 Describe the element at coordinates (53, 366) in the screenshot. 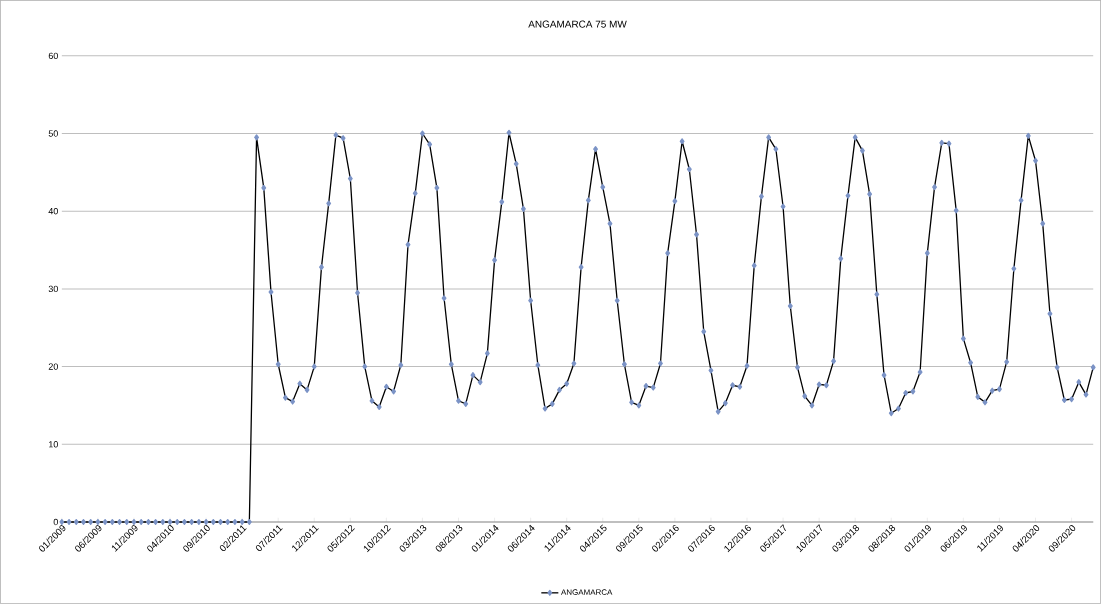

I see `y-tick-label: 20` at that location.